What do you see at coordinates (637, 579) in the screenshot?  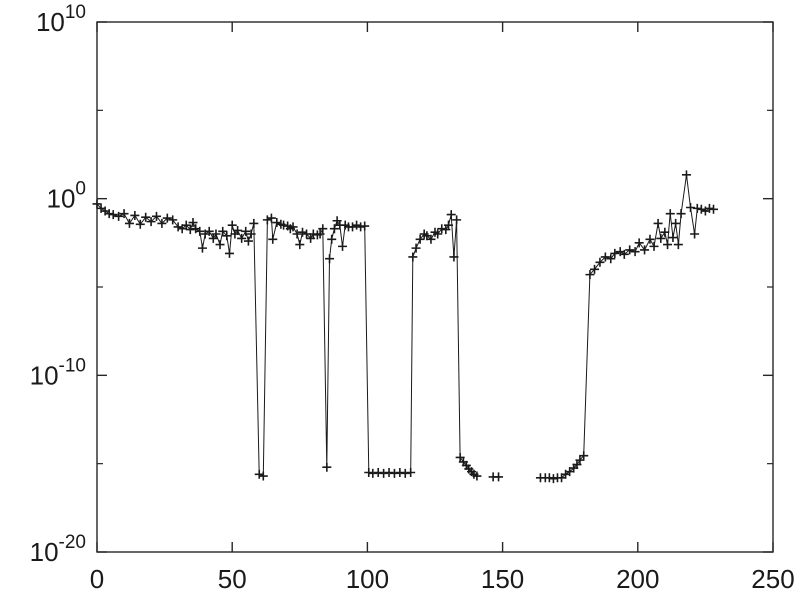 I see `x-tick-label: 200` at bounding box center [637, 579].